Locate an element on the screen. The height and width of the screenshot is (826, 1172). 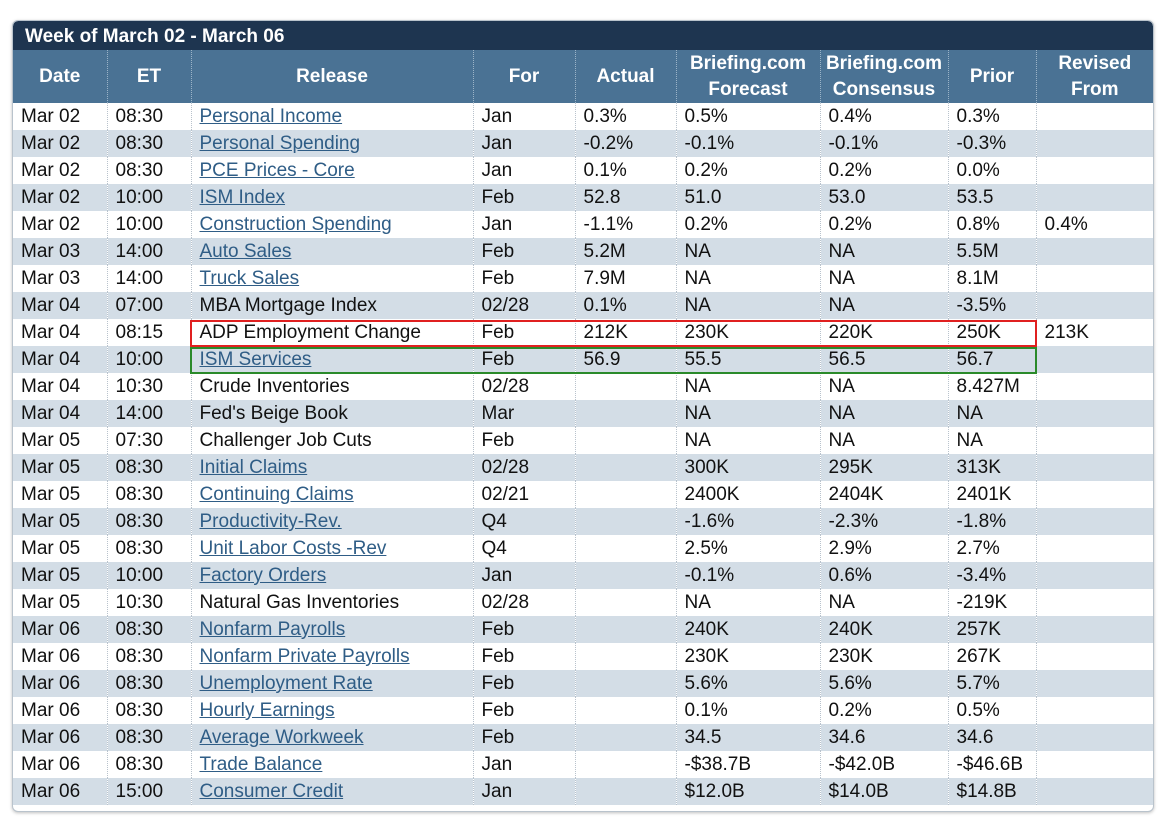
release-link: Auto Sales is located at coordinates (245, 251).